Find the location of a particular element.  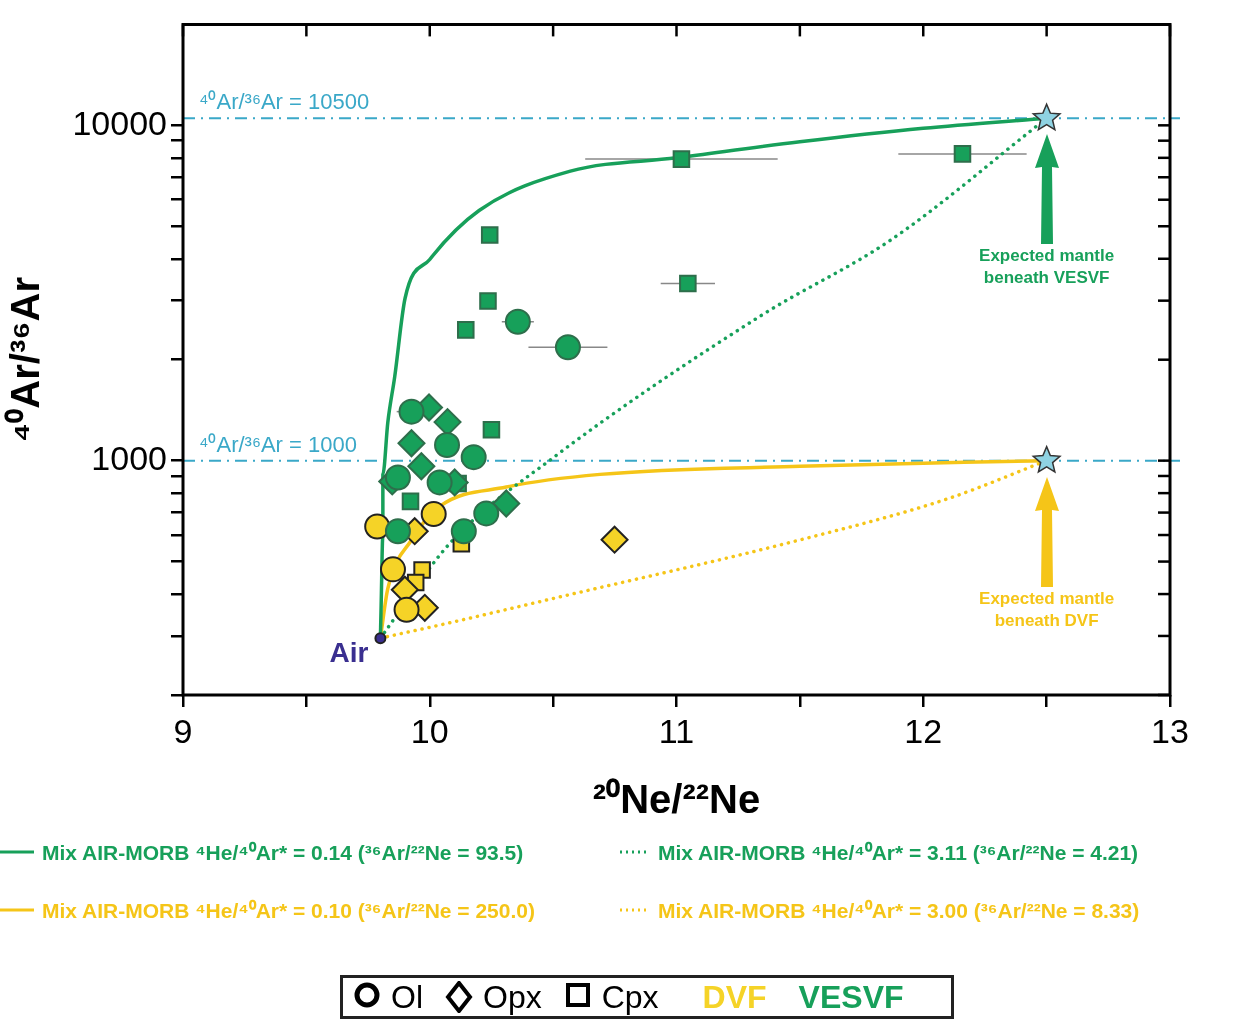

x-tick-label: 13 is located at coordinates (1170, 730).